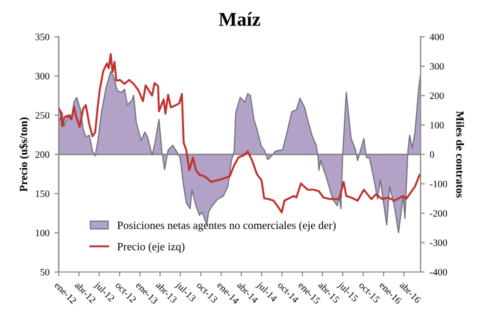  What do you see at coordinates (43, 37) in the screenshot?
I see `y-tick-label: 350` at bounding box center [43, 37].